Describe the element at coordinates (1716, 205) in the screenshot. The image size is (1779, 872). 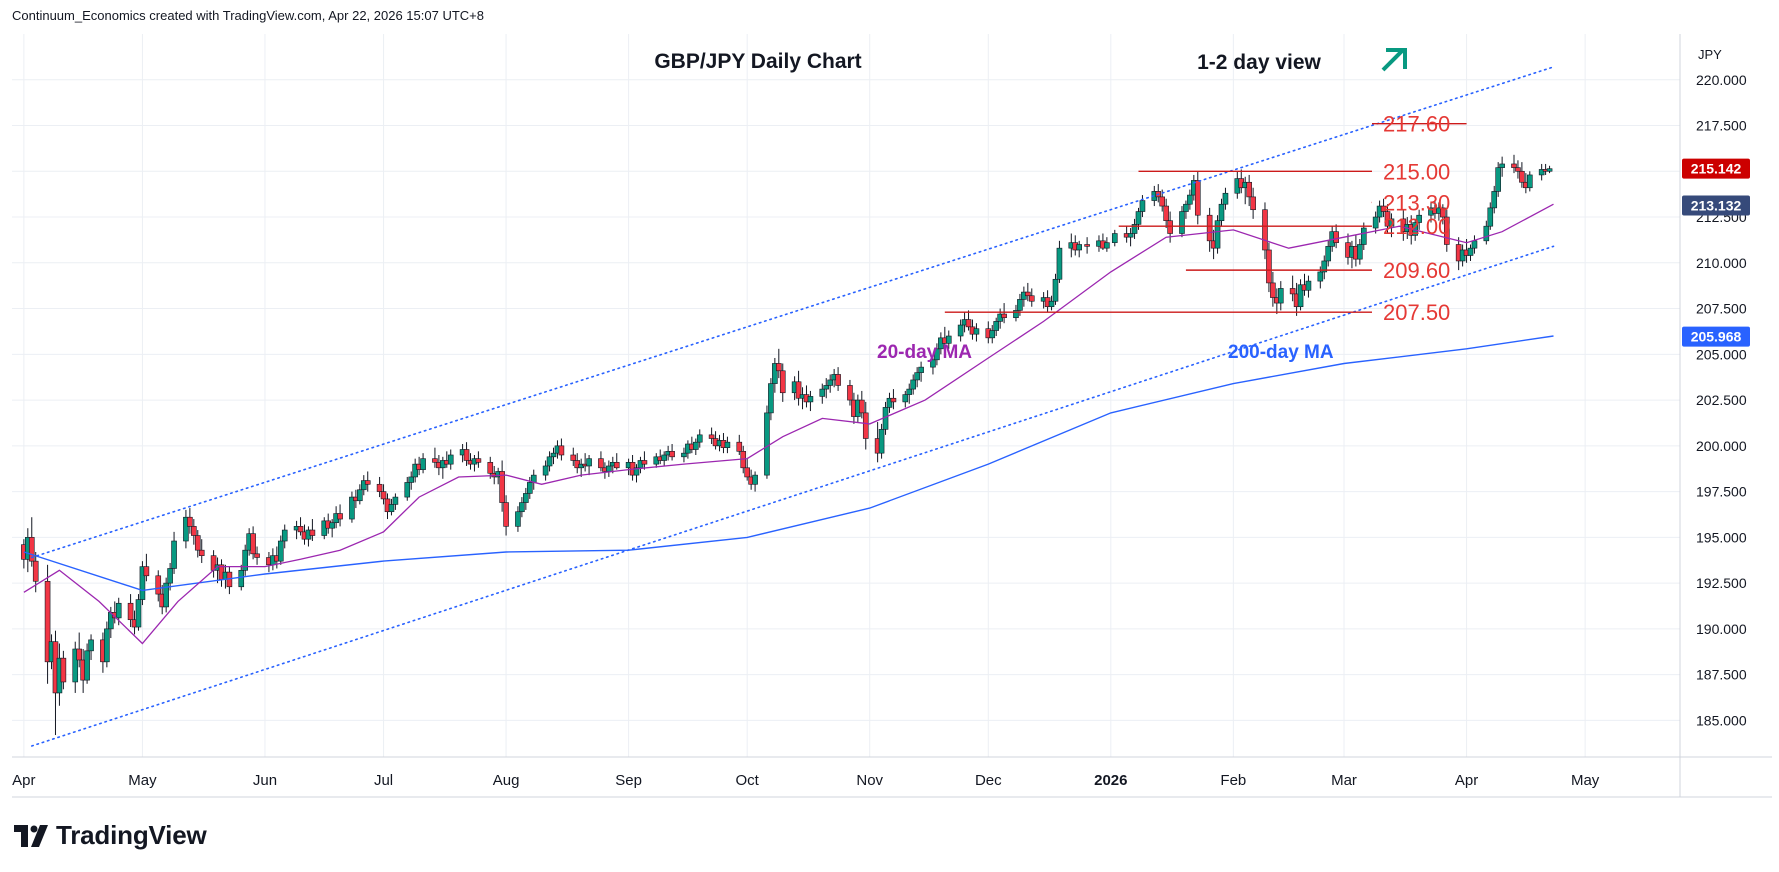
I see `price-badge-label: 213.132` at that location.